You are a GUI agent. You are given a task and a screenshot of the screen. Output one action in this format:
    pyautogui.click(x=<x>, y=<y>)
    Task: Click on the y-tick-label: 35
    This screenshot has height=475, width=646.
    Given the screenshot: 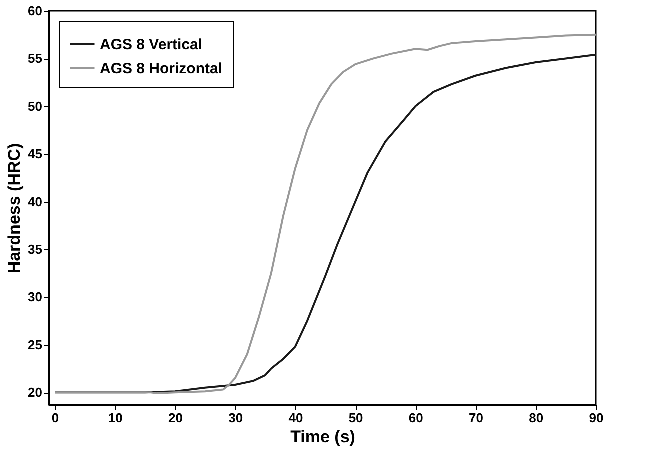 What is the action you would take?
    pyautogui.click(x=35, y=249)
    